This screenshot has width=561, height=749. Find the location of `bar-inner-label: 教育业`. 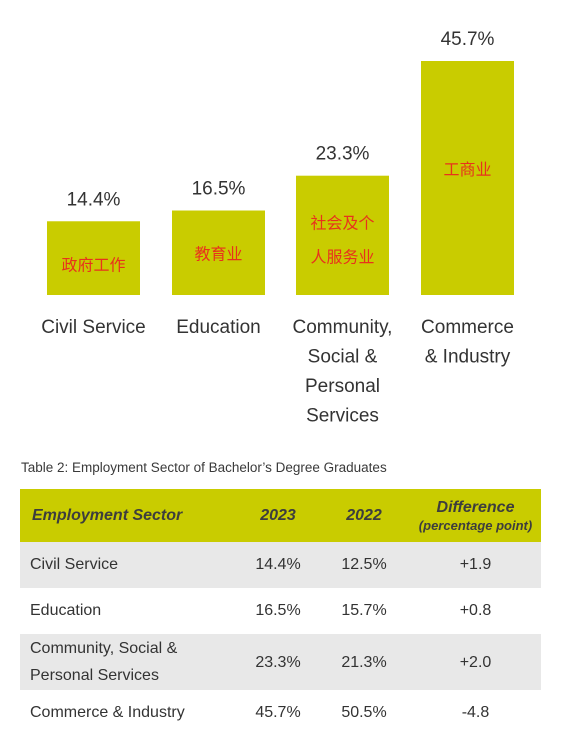

bar-inner-label: 教育业 is located at coordinates (218, 254).